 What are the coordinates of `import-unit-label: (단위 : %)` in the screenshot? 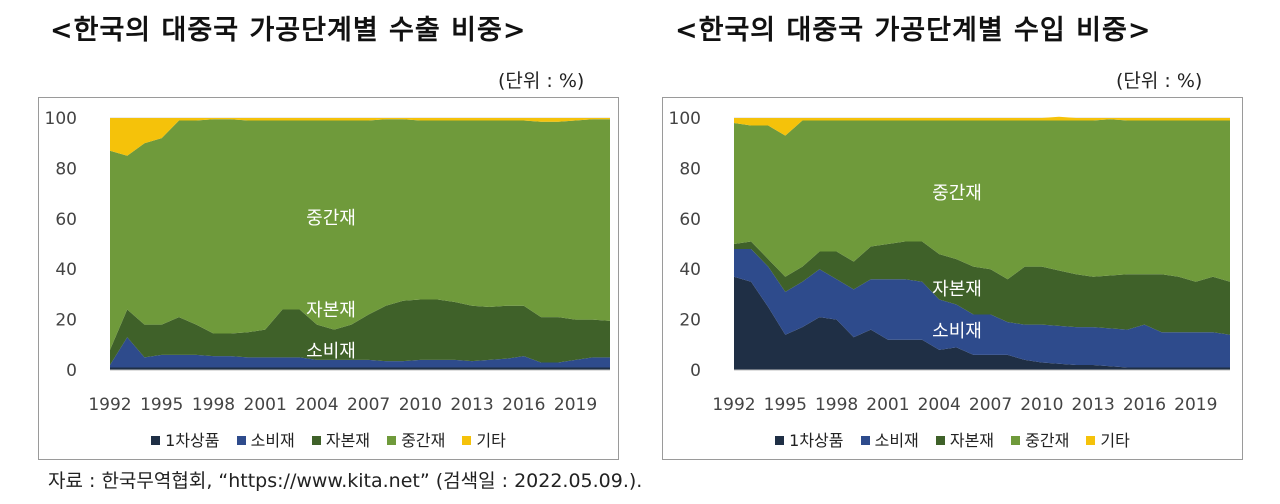 It's located at (1159, 81).